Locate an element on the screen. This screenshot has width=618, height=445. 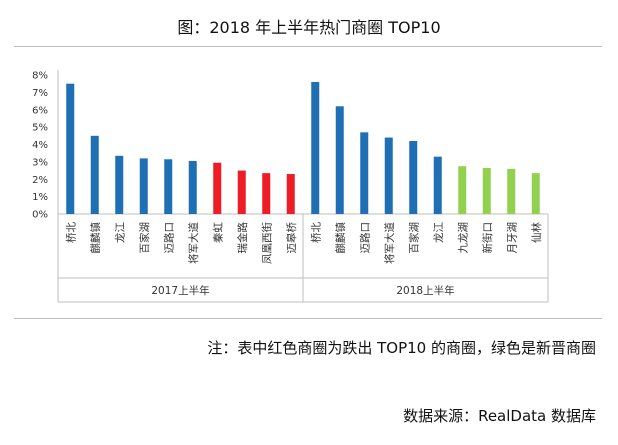
bottom-divider is located at coordinates (308, 318).